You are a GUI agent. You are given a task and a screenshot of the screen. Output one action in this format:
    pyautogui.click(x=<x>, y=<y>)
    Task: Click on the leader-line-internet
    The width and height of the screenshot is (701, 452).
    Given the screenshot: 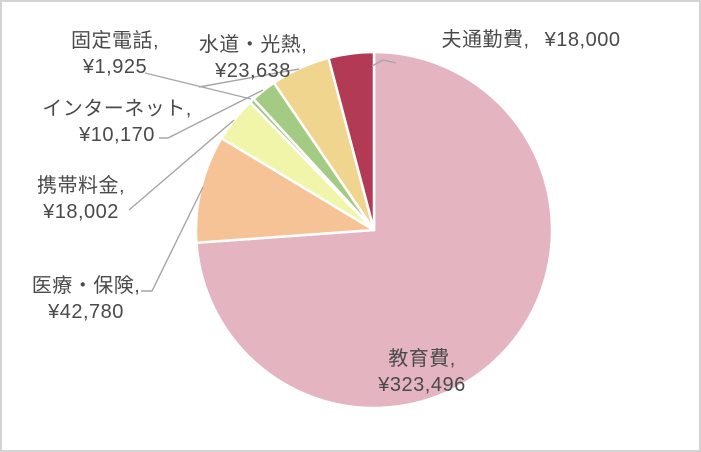 What is the action you would take?
    pyautogui.click(x=211, y=114)
    